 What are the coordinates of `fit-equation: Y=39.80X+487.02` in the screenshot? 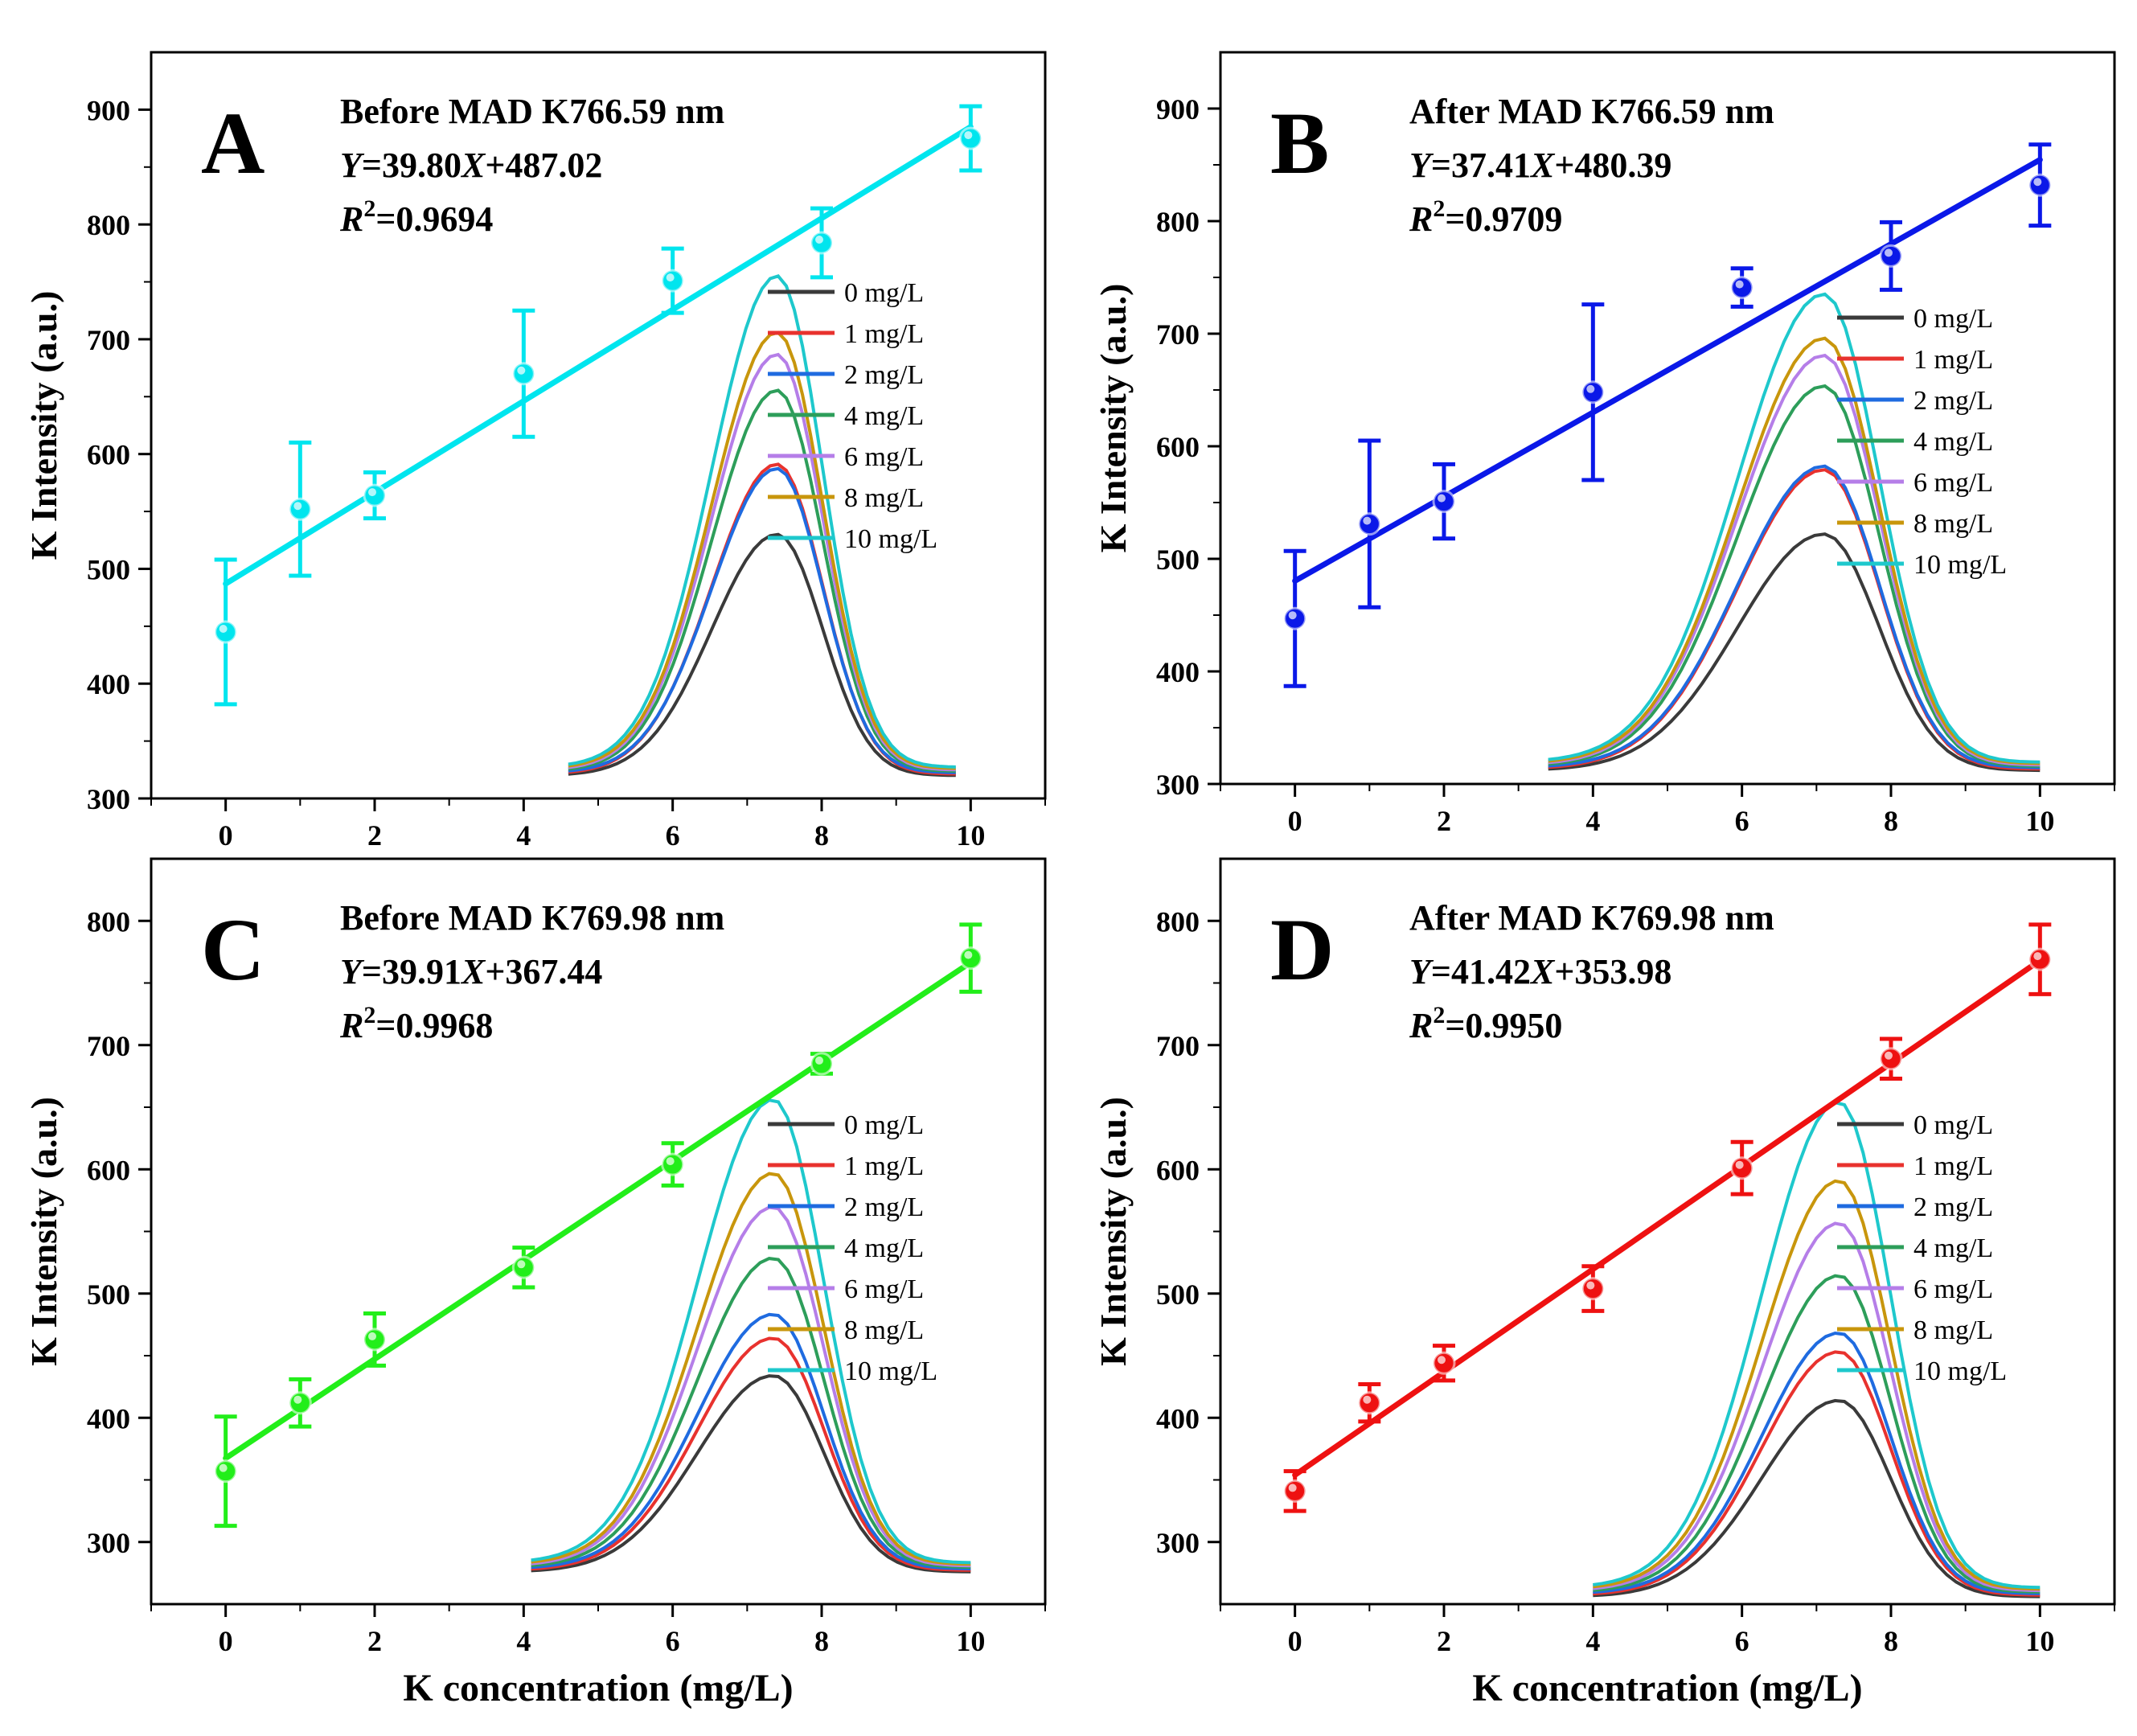 It's located at (471, 165).